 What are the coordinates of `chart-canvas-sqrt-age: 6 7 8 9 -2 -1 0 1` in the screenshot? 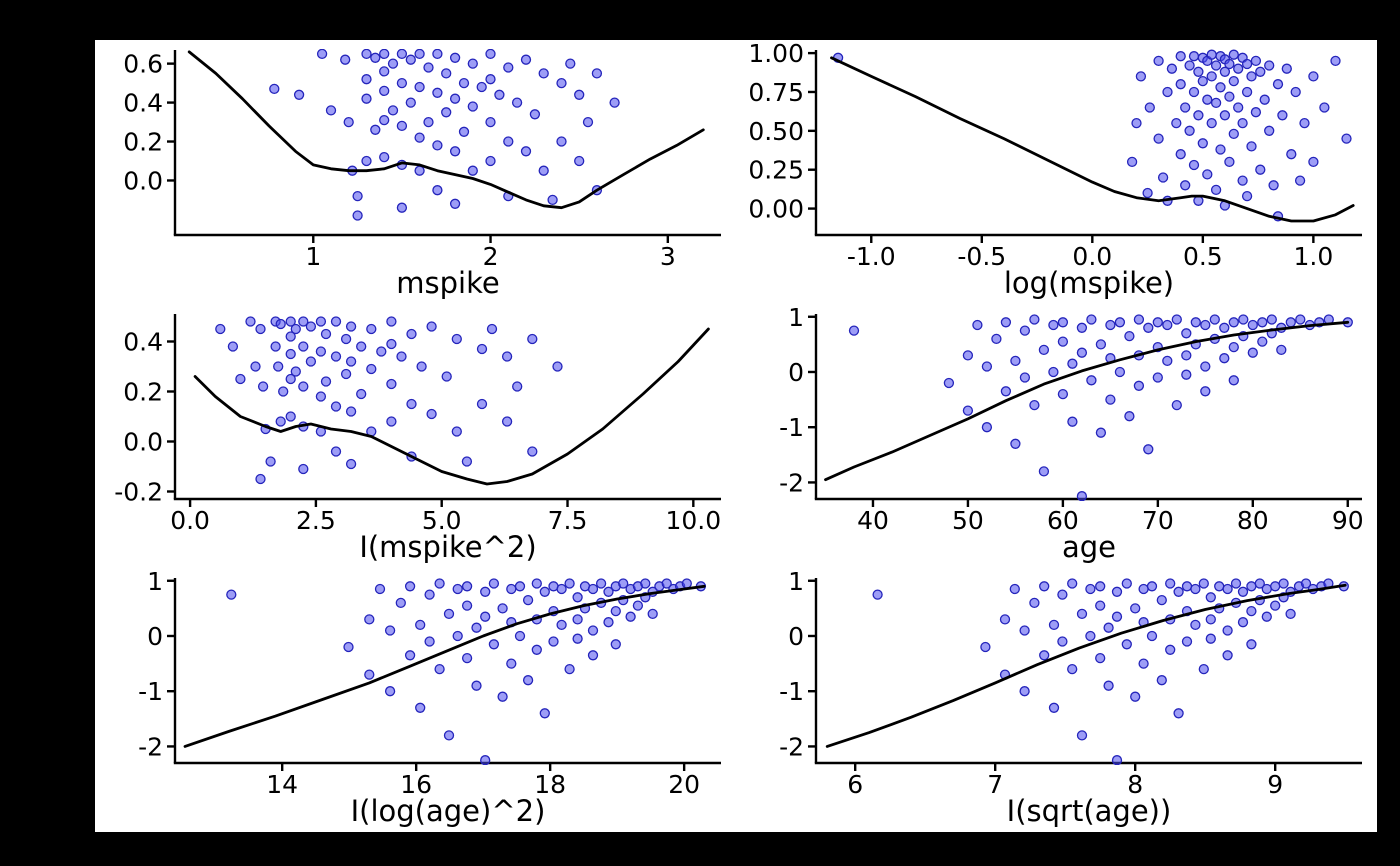 It's located at (1070, 682).